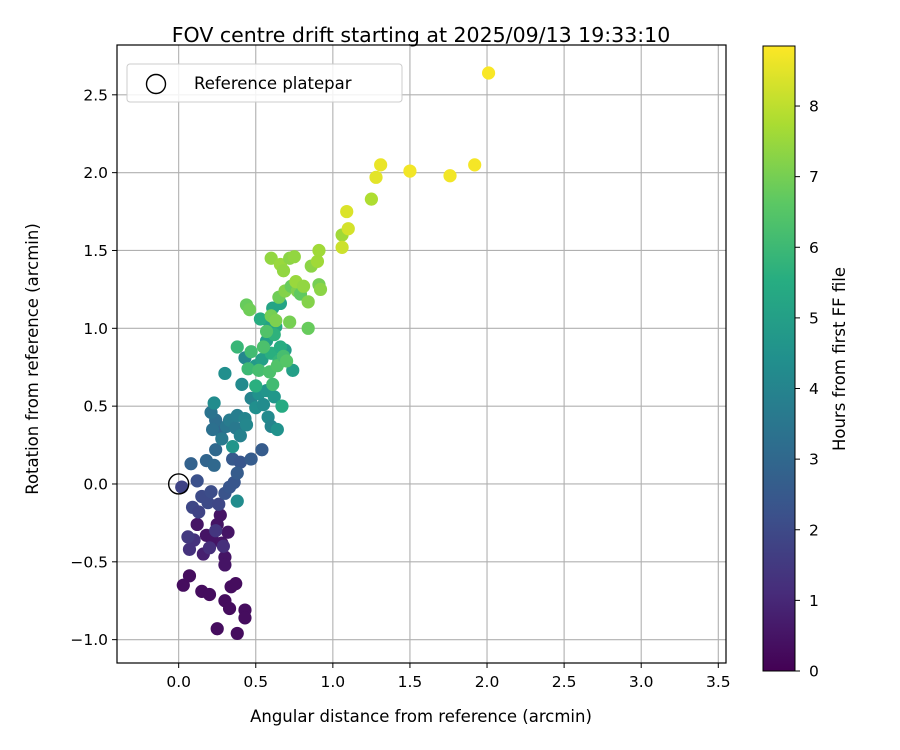 The height and width of the screenshot is (750, 900). What do you see at coordinates (814, 318) in the screenshot?
I see `colorbar-tick-label: 5` at bounding box center [814, 318].